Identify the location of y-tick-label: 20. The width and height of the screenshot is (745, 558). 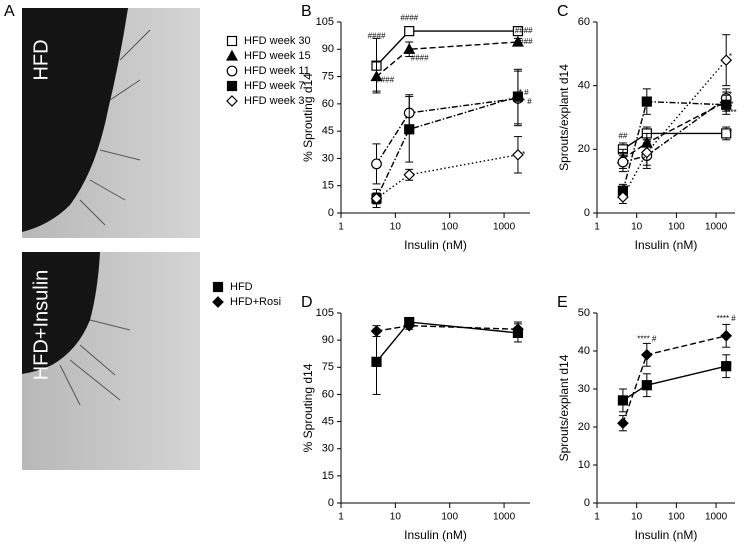
(584, 149).